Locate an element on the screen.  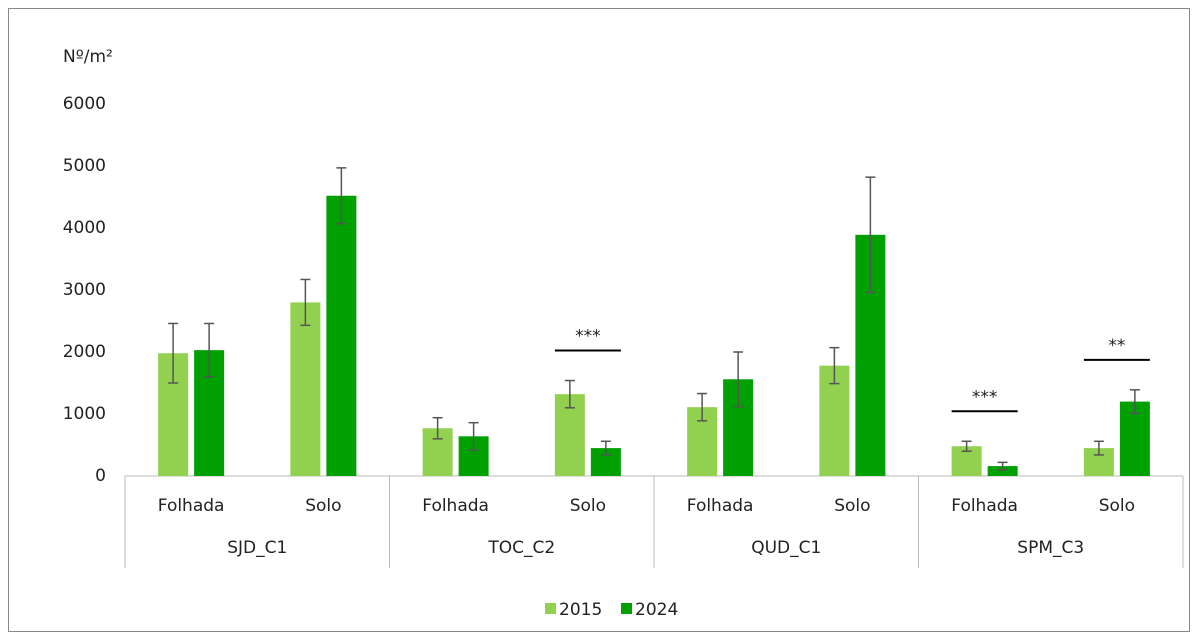
y-tick-label: 5000 is located at coordinates (84, 166).